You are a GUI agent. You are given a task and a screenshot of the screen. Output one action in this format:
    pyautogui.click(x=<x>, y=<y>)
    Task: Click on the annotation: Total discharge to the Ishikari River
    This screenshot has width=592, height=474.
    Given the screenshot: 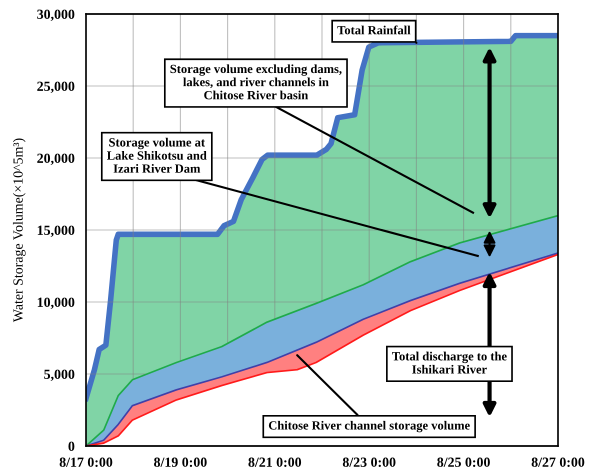 What is the action you would take?
    pyautogui.click(x=449, y=363)
    